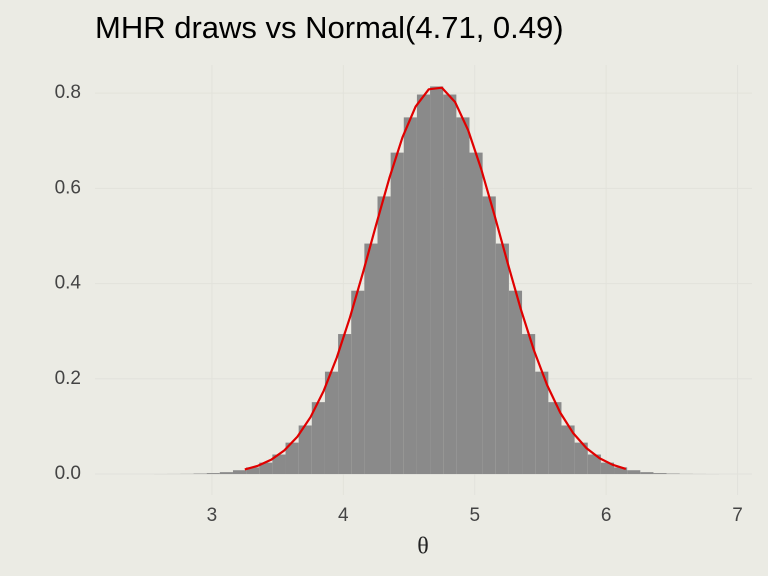 Image resolution: width=768 pixels, height=576 pixels. What do you see at coordinates (68, 473) in the screenshot?
I see `y-tick-label: 0.0` at bounding box center [68, 473].